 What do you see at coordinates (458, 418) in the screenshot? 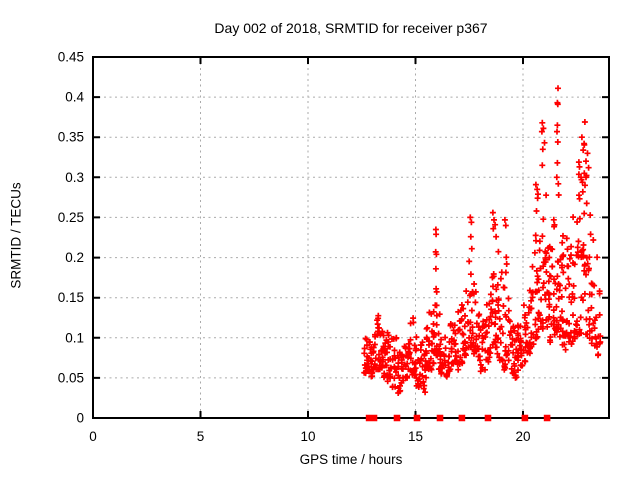
I see `zero-line-square-markers` at bounding box center [458, 418].